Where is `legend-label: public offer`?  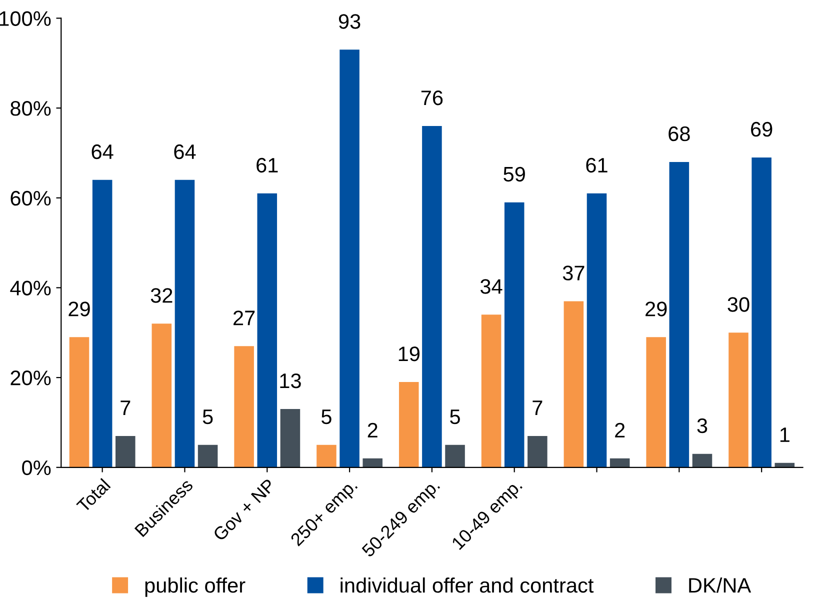 legend-label: public offer is located at coordinates (195, 587).